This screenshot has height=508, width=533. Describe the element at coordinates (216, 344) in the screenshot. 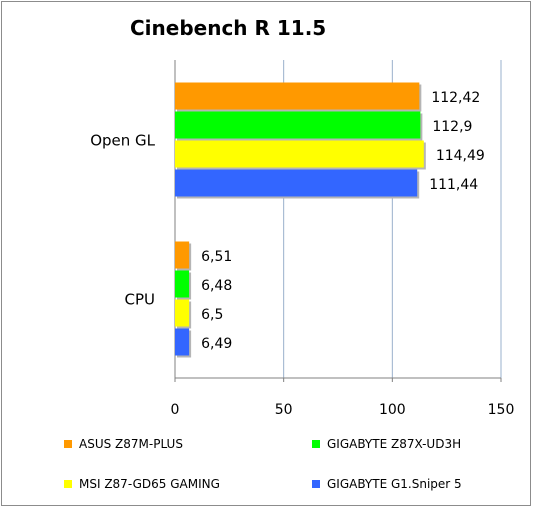

I see `bar-value-label-1-3: 6,49` at that location.